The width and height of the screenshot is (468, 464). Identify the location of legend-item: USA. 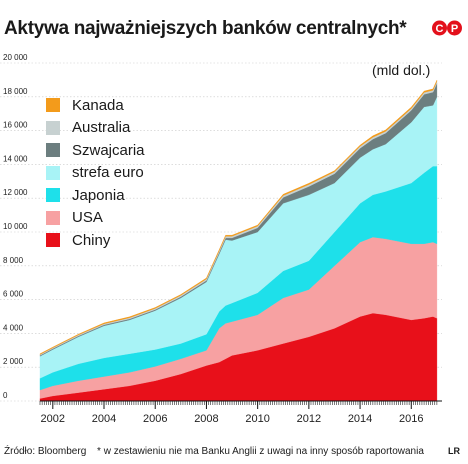
(95, 218).